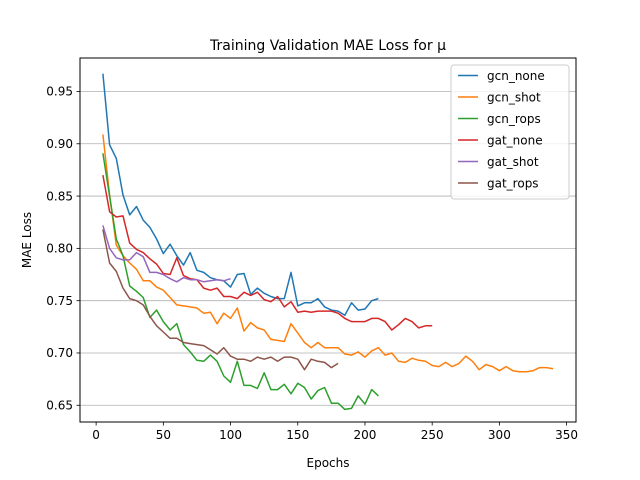 The height and width of the screenshot is (480, 640). I want to click on legend-label-gat-shot: gat_shot, so click(513, 162).